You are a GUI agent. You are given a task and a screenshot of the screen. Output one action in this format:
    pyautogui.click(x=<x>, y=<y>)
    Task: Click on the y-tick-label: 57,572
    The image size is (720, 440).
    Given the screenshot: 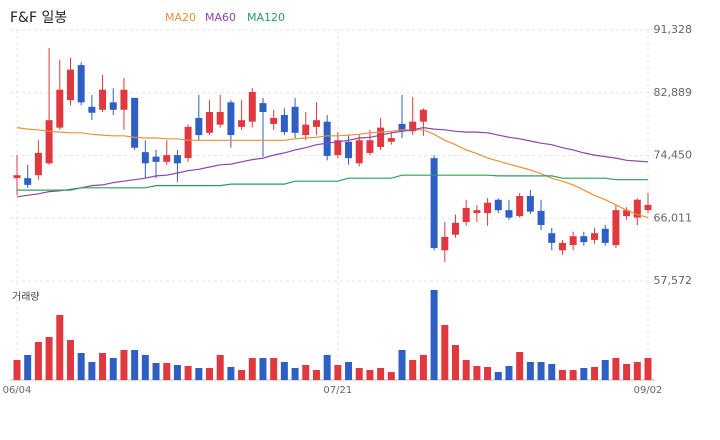 What is the action you would take?
    pyautogui.click(x=673, y=280)
    